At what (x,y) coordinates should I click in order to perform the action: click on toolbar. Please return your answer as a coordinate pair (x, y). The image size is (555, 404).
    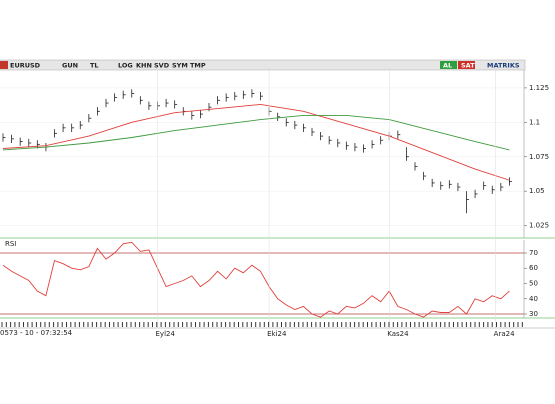
    Looking at the image, I should click on (263, 65).